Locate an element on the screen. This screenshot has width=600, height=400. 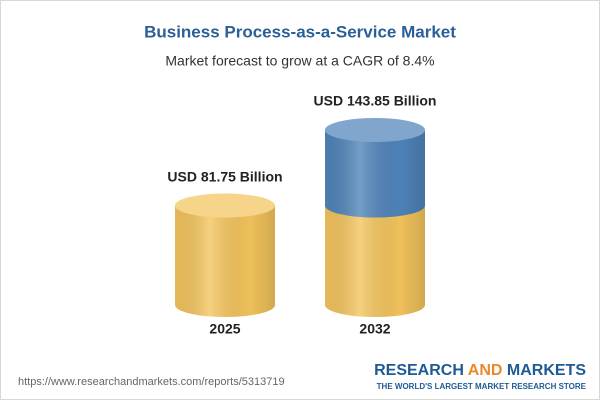
brand: RESEARCH AND MARKETS is located at coordinates (480, 370).